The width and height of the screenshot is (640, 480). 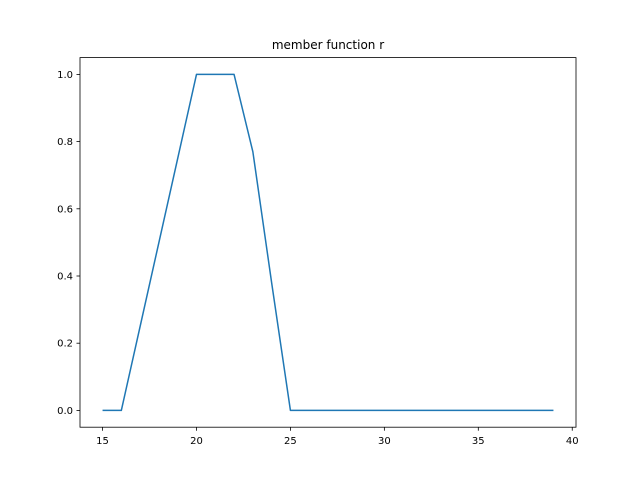 I want to click on x-tick-label: 40, so click(x=572, y=441).